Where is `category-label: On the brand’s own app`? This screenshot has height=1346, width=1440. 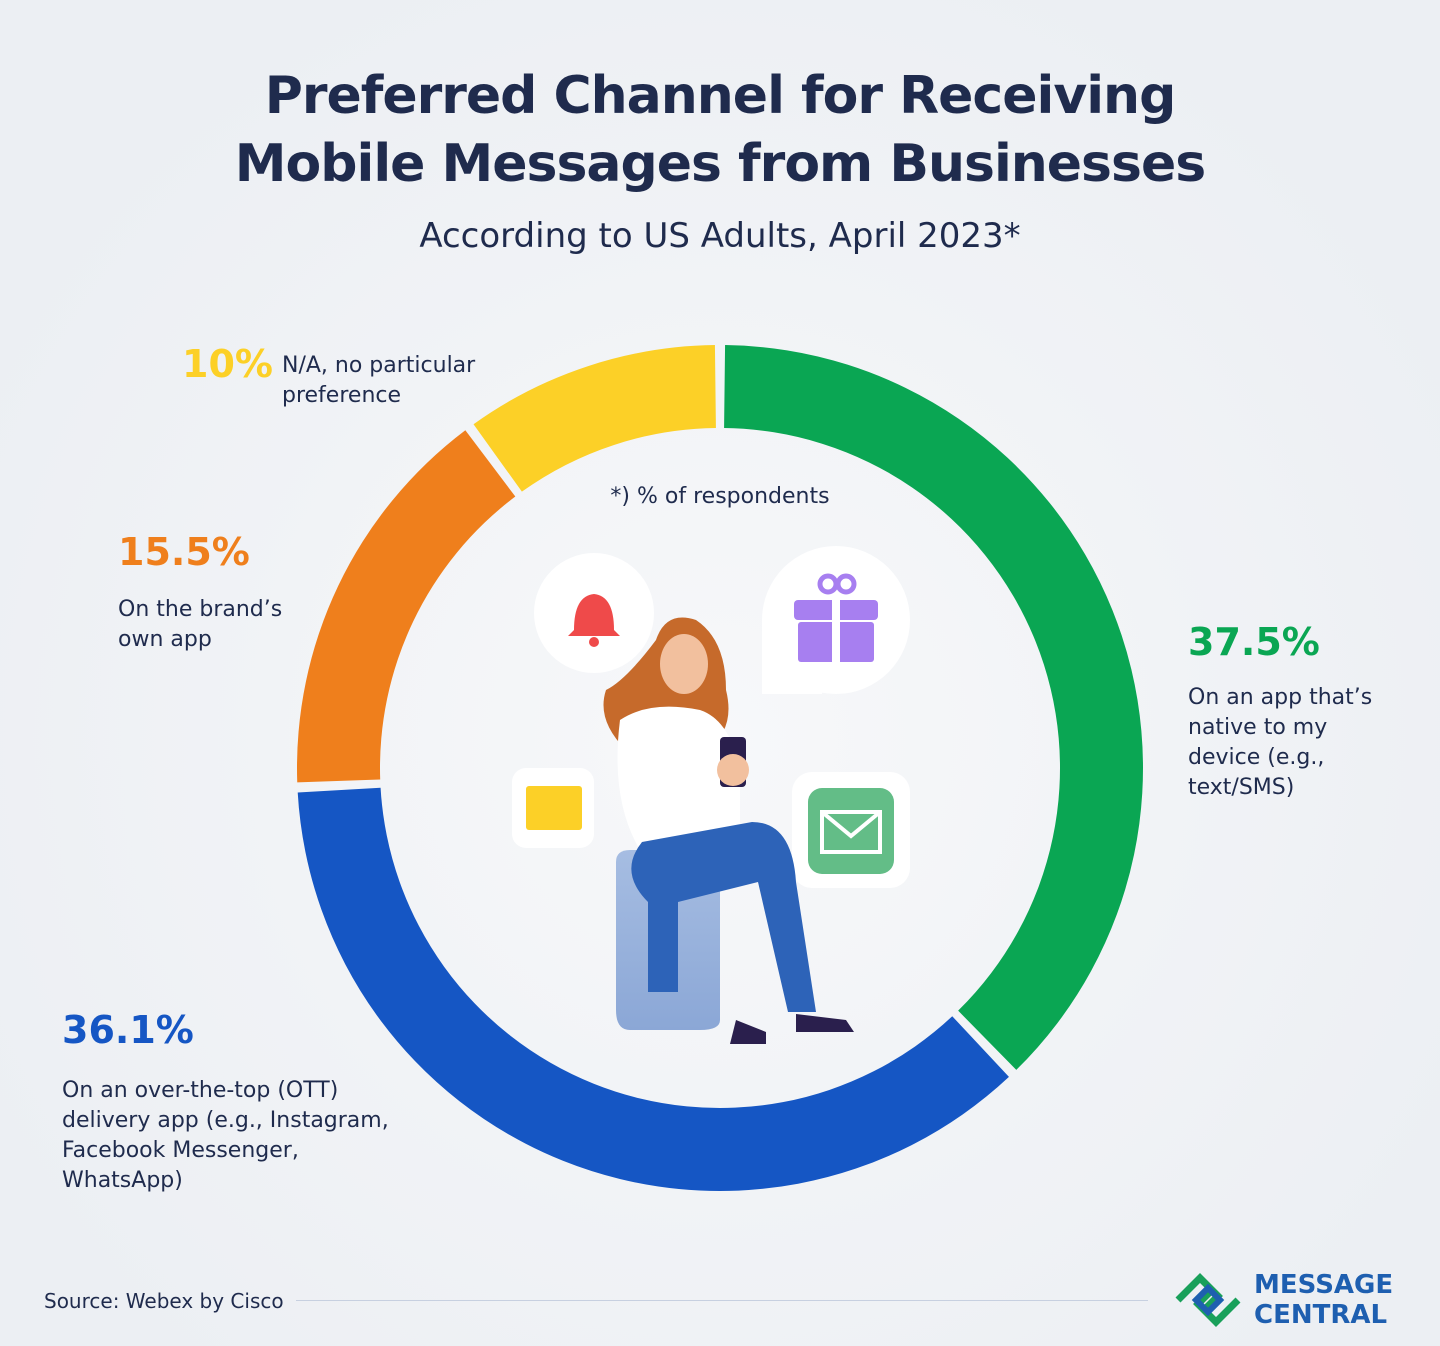 category-label: On the brand’s own app is located at coordinates (200, 624).